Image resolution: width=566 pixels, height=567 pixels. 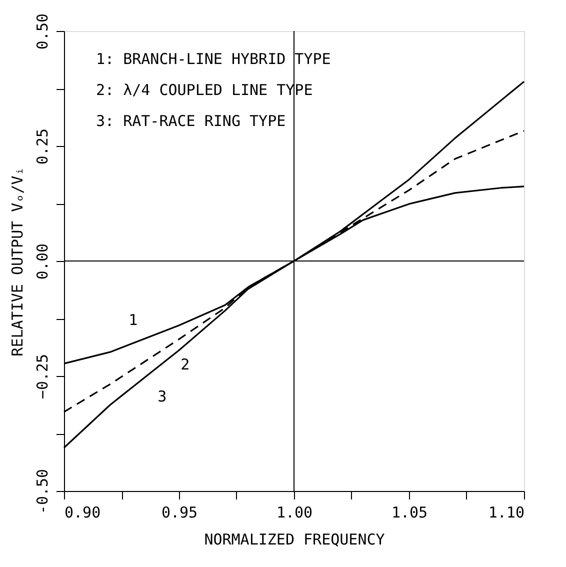 What do you see at coordinates (162, 397) in the screenshot?
I see `annotation: 3` at bounding box center [162, 397].